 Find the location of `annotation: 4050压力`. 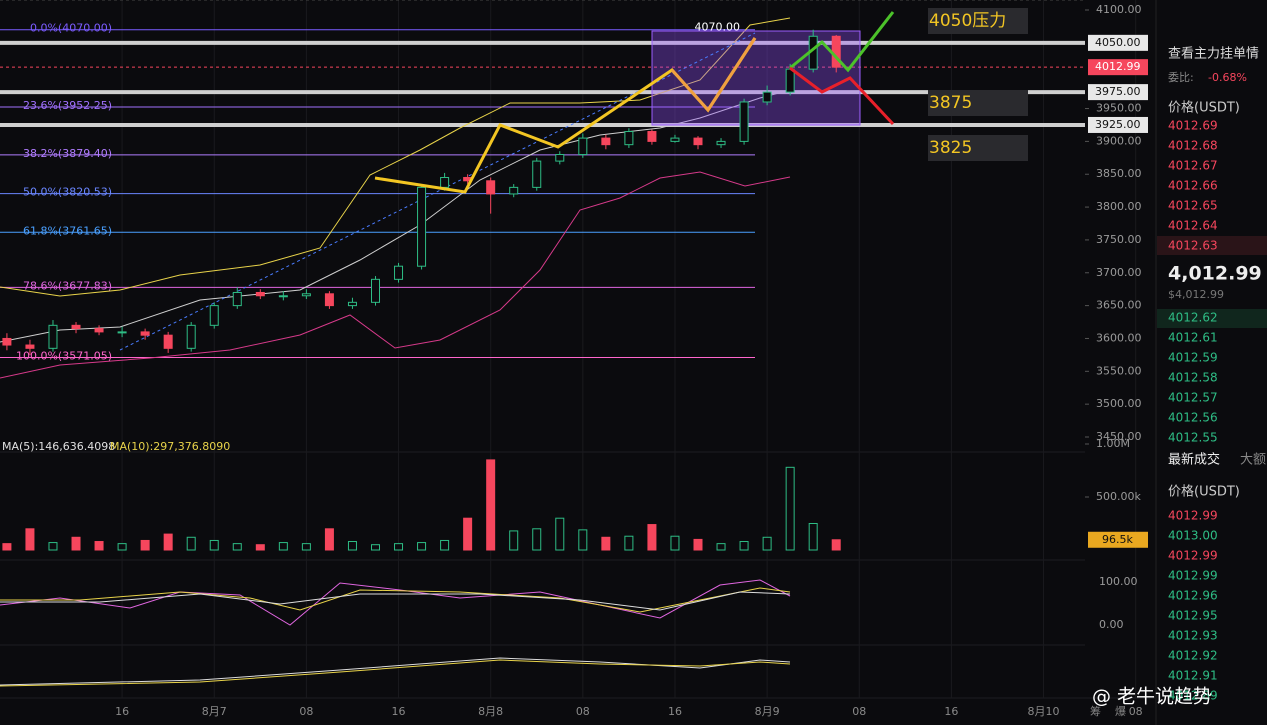

annotation: 4050压力 is located at coordinates (967, 21).